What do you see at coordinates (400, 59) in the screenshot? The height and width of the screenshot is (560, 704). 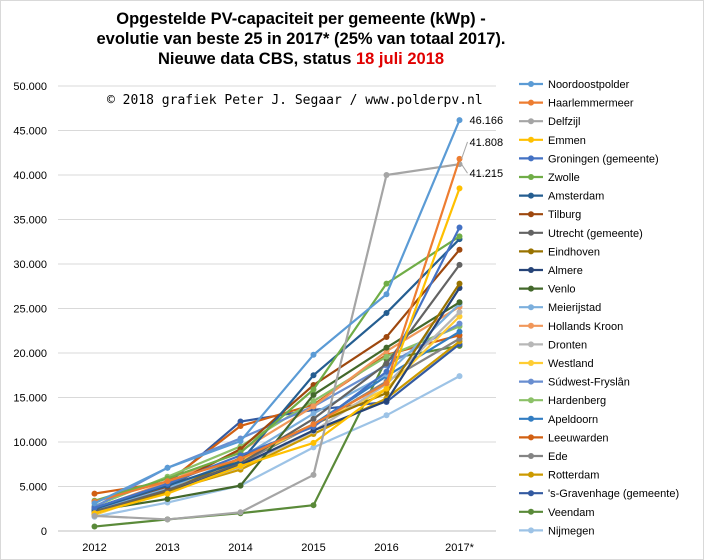 I see `title-status-date: 18 juli 2018` at bounding box center [400, 59].